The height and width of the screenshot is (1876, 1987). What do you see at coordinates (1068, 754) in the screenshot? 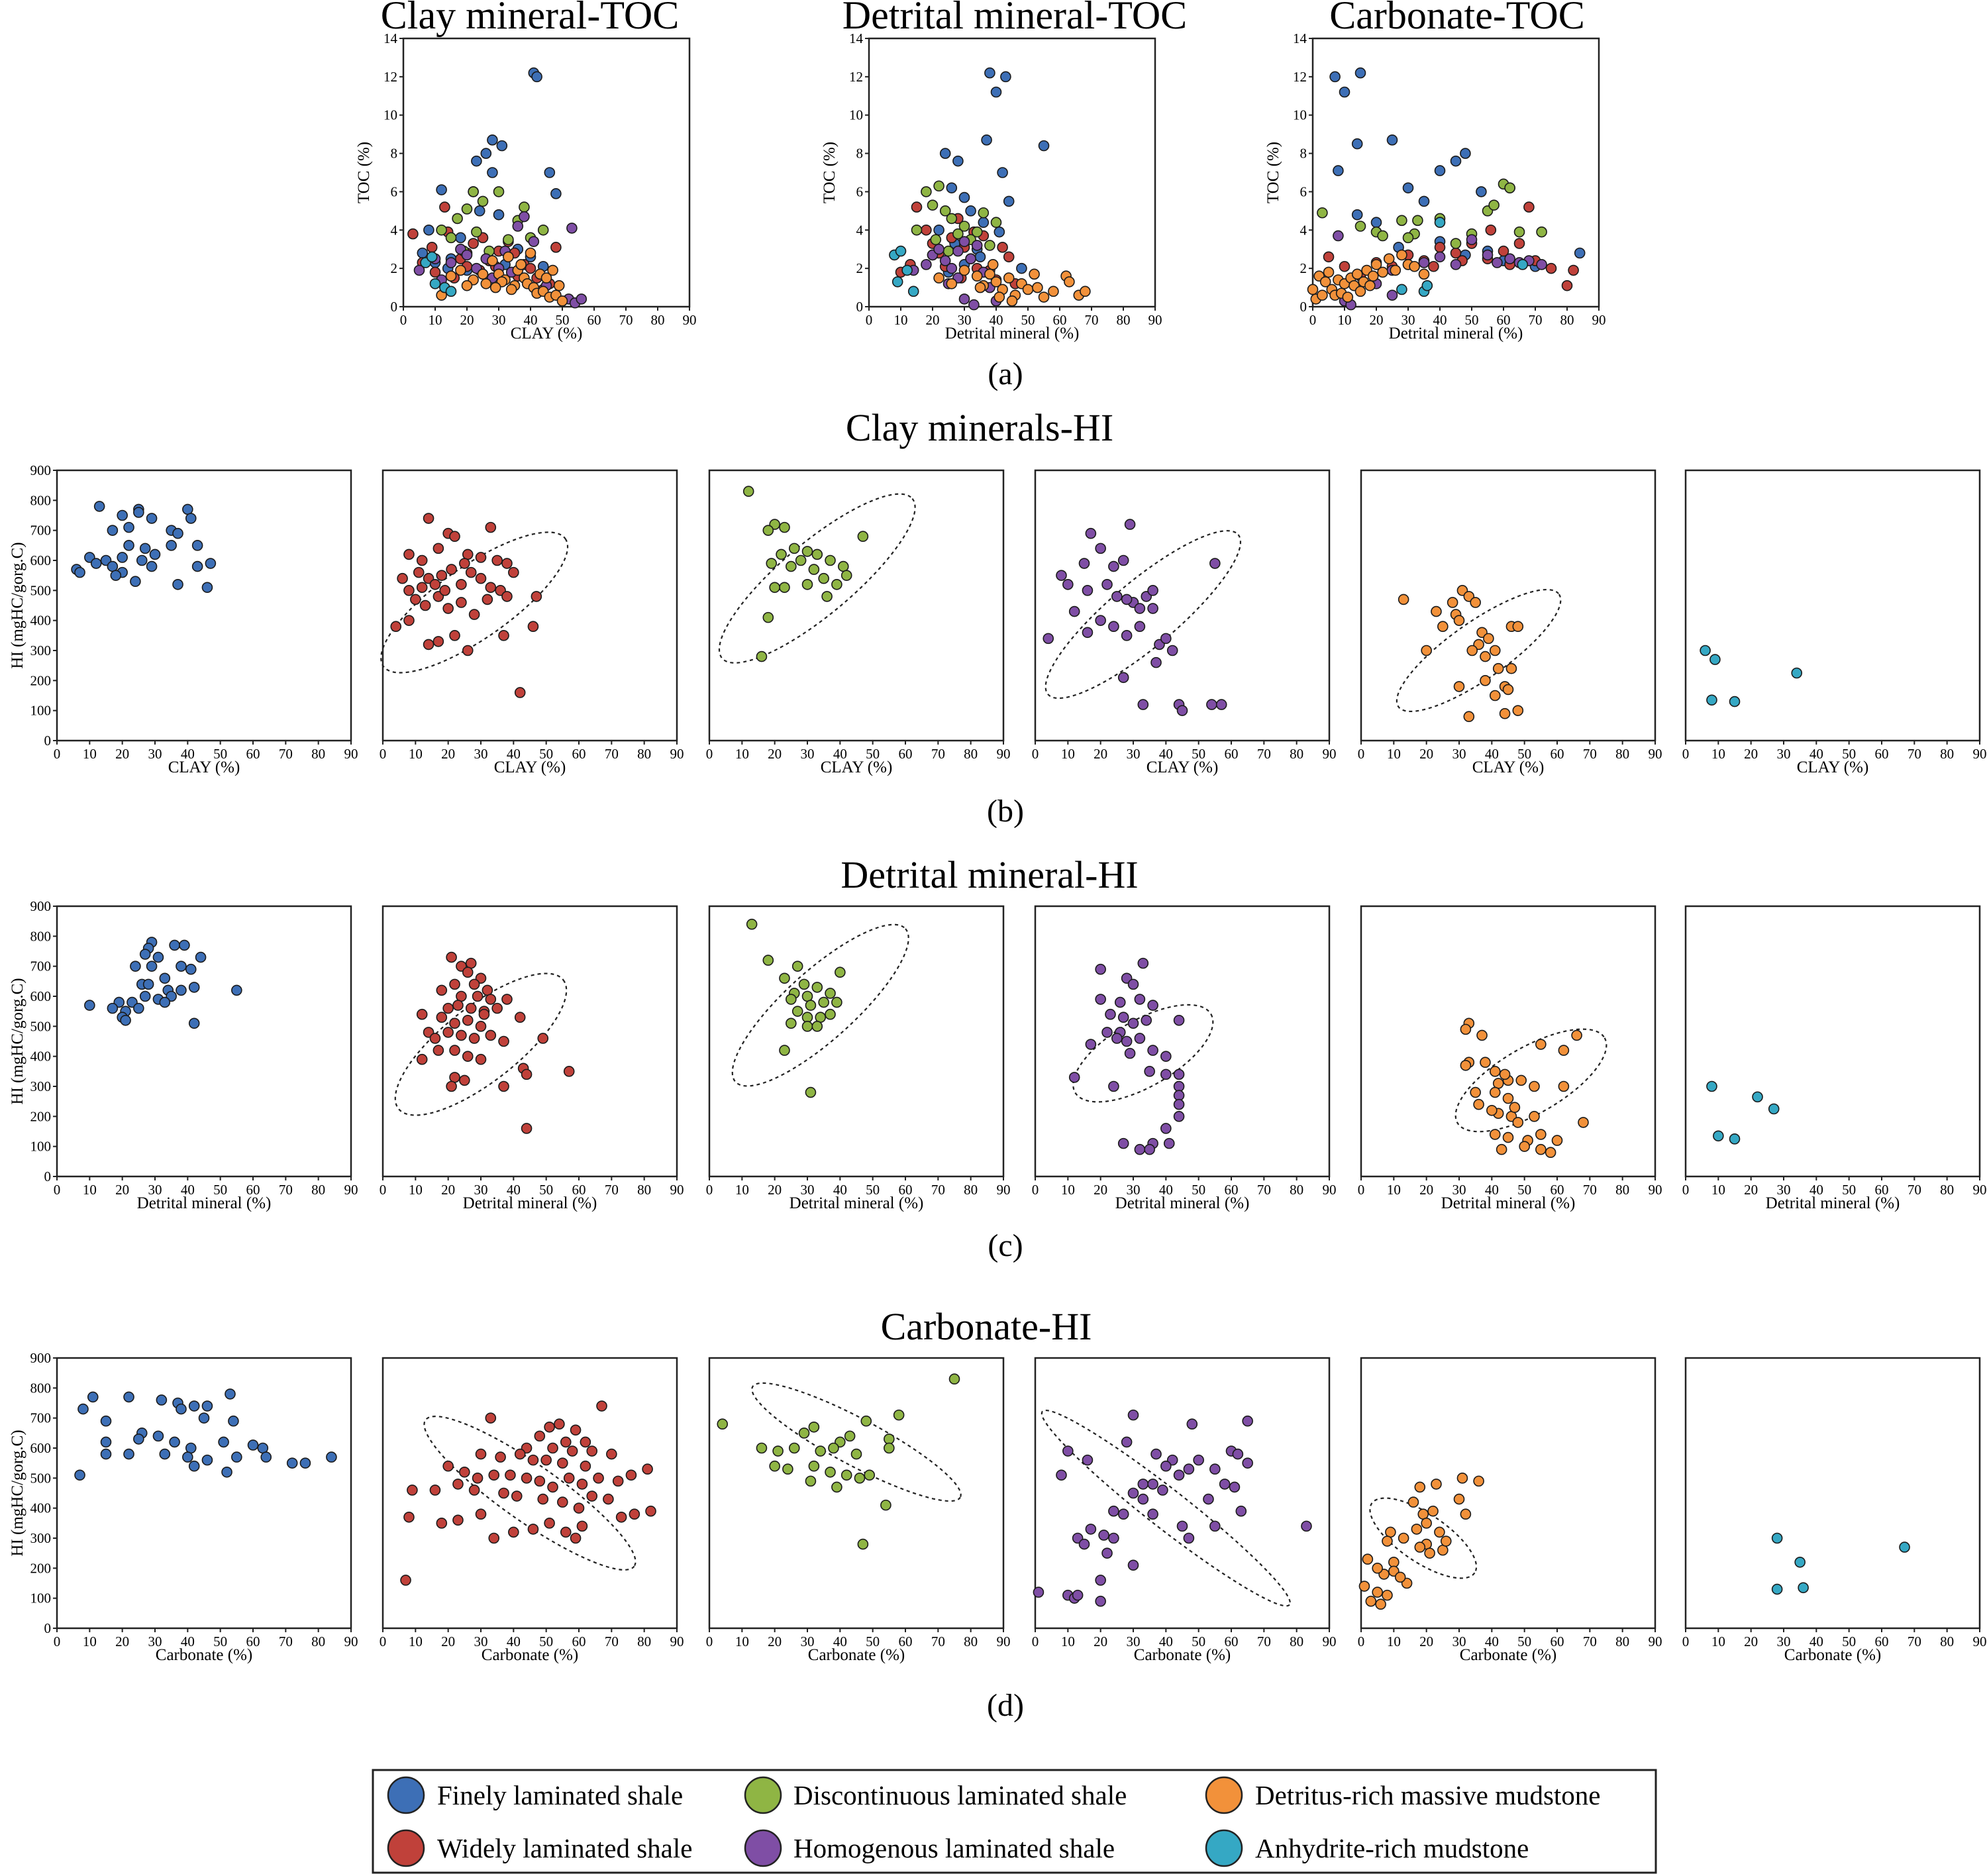
I see `x-tick-label: 10` at bounding box center [1068, 754].